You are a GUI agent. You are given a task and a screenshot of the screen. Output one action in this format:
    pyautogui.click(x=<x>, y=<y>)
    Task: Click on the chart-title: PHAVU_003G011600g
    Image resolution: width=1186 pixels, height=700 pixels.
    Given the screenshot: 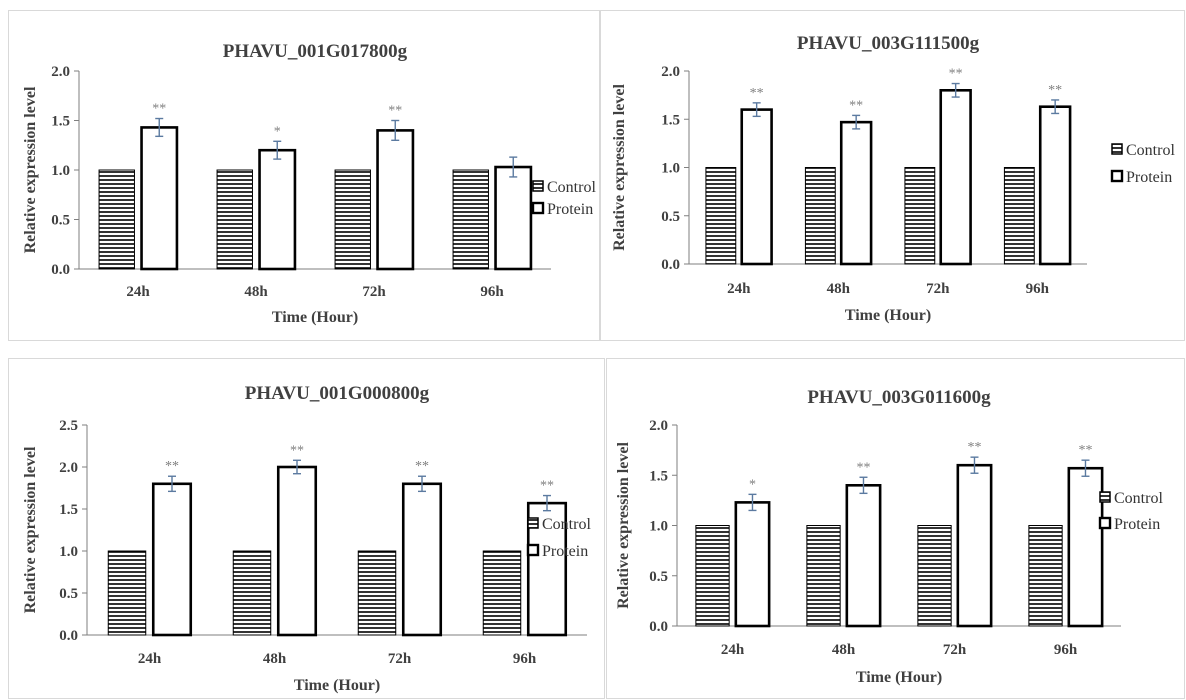 What is the action you would take?
    pyautogui.click(x=899, y=397)
    